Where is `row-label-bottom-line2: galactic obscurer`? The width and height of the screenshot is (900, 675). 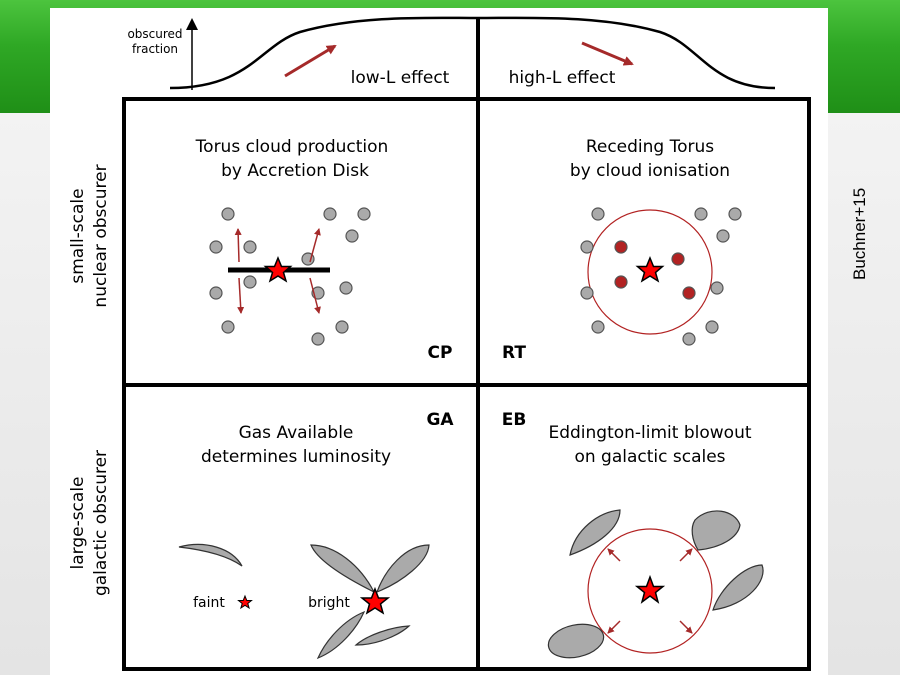
row-label-bottom-line2: galactic obscurer is located at coordinates (101, 523).